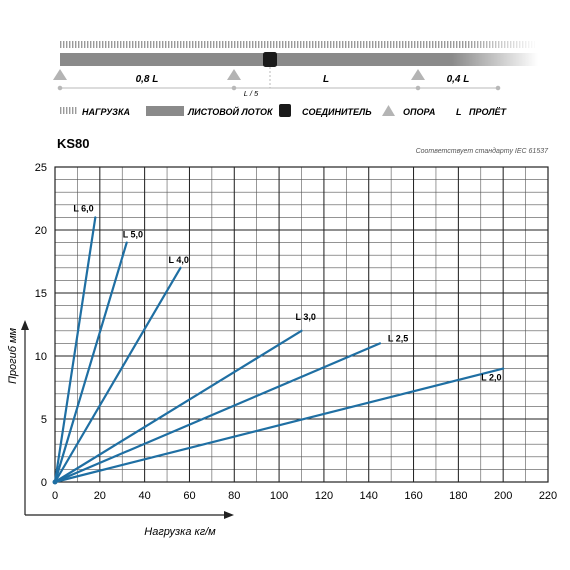  Describe the element at coordinates (488, 112) in the screenshot. I see `legend-label-span: ПРОЛЁТ` at that location.